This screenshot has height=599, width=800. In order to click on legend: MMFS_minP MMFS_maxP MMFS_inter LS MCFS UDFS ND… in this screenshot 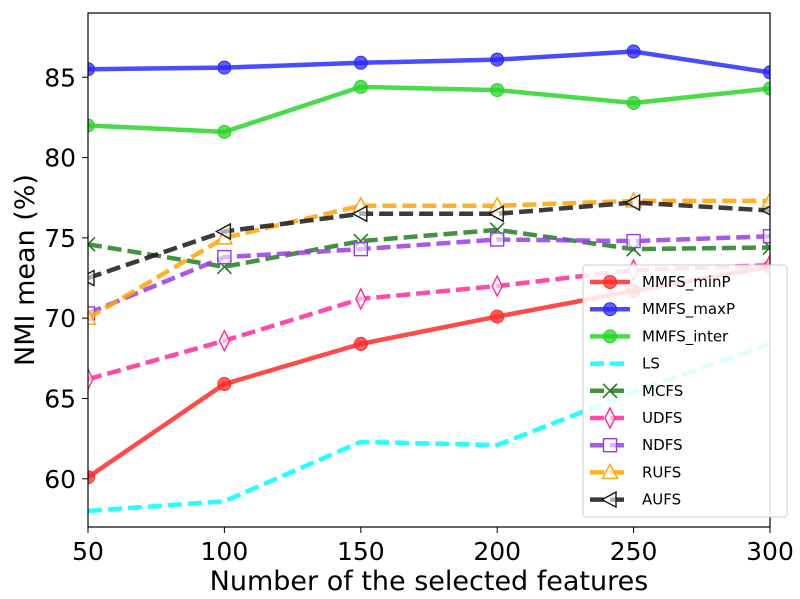, I will do `click(685, 391)`.